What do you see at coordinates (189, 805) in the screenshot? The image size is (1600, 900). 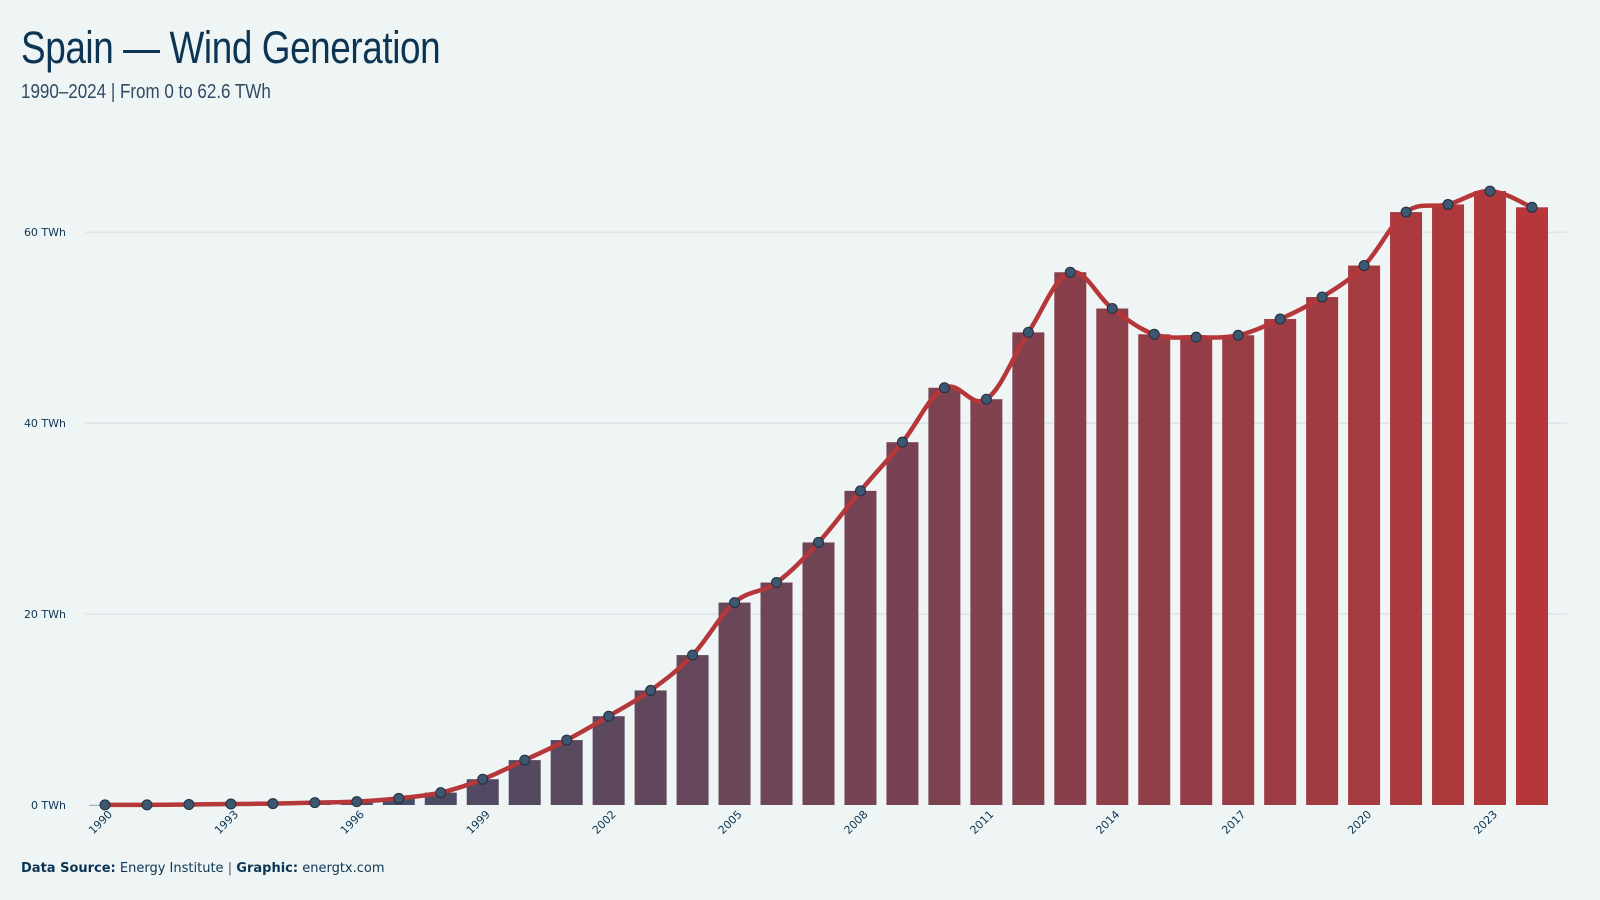 I see `point-1992` at bounding box center [189, 805].